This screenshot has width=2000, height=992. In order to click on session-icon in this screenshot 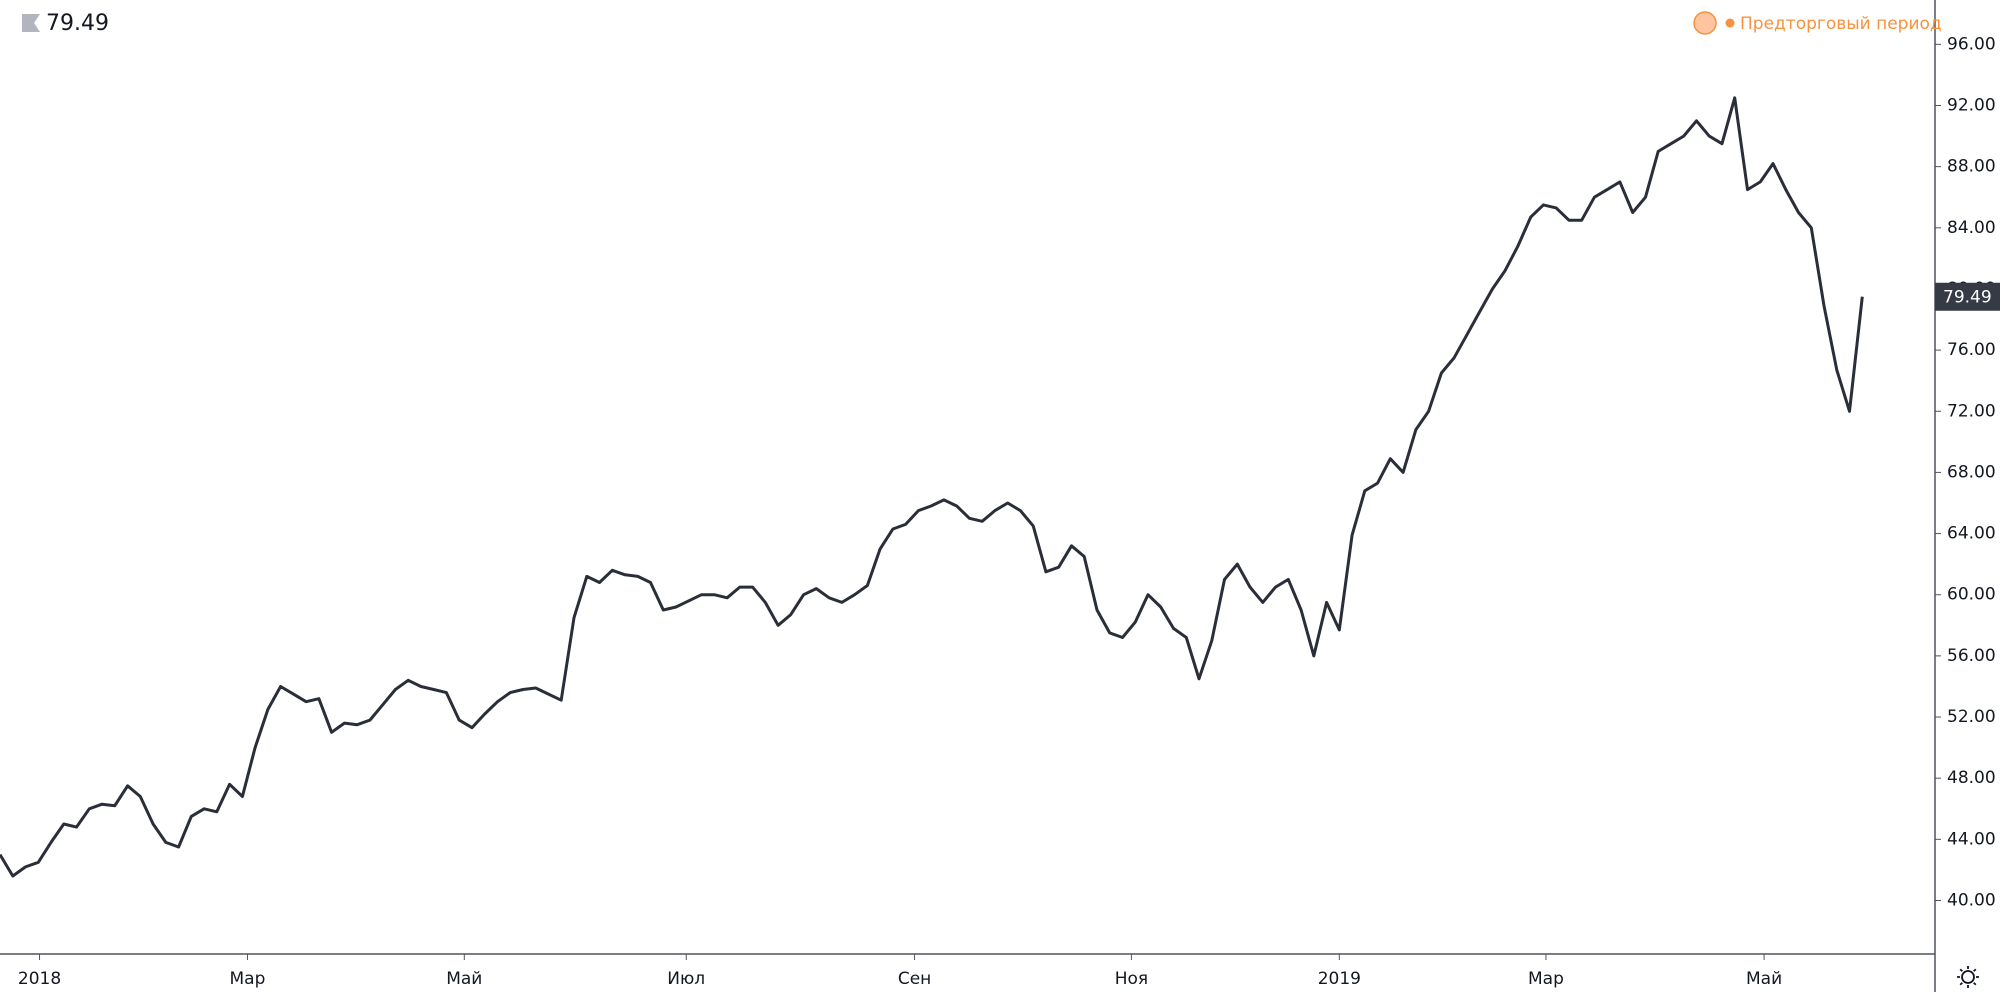, I will do `click(1705, 23)`.